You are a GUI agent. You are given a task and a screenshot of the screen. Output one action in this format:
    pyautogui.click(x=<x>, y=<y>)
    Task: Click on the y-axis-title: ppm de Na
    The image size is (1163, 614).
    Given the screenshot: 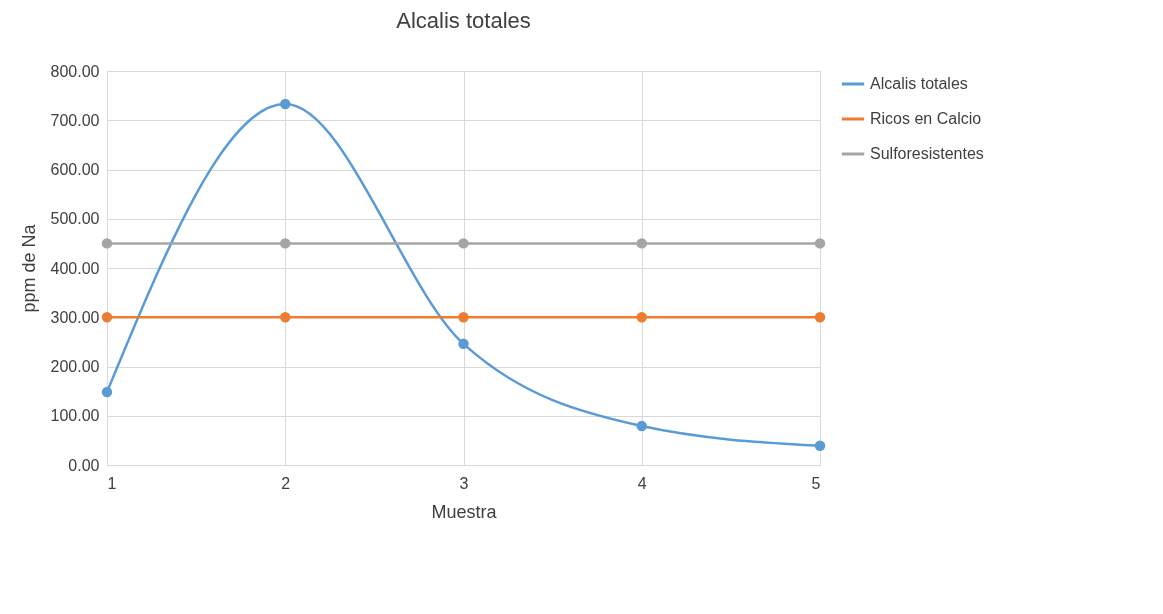 What is the action you would take?
    pyautogui.click(x=28, y=268)
    